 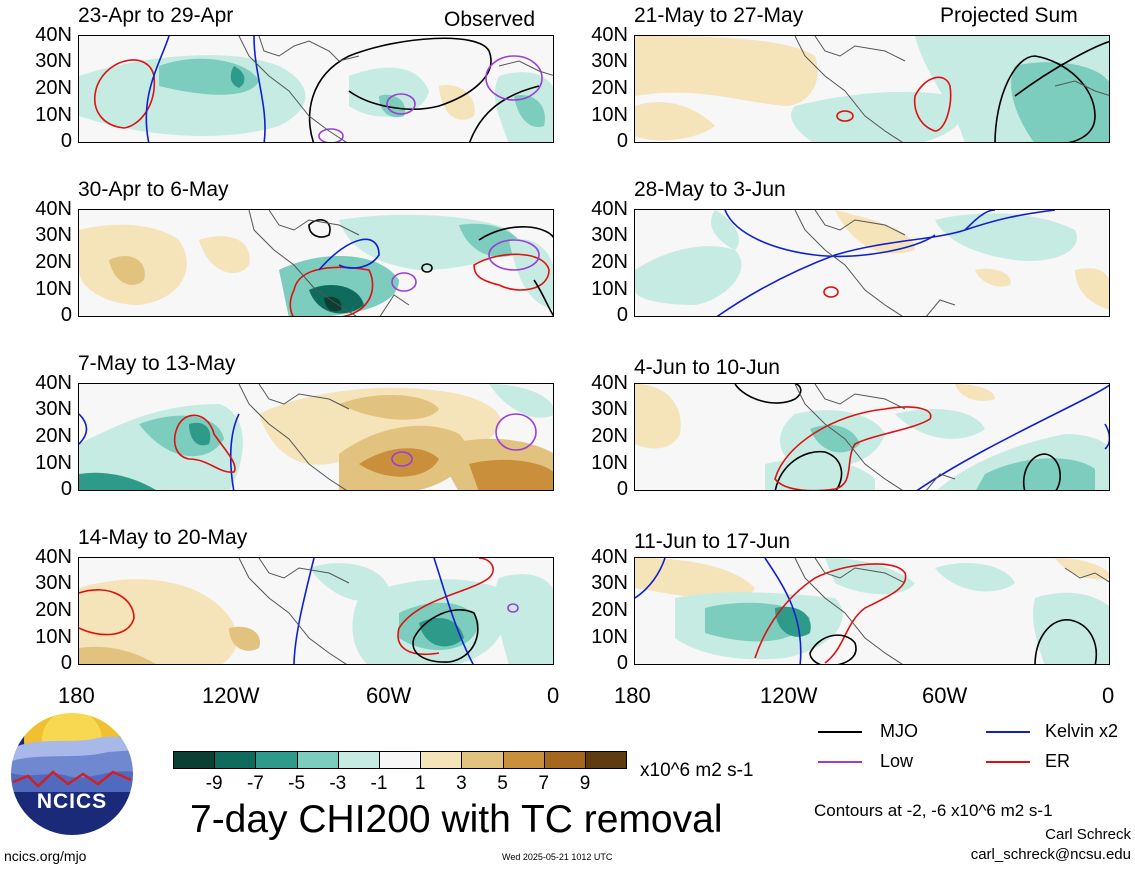 I want to click on contours-note: Contours at -2, -6 x10^6 m2 s-1, so click(x=933, y=810).